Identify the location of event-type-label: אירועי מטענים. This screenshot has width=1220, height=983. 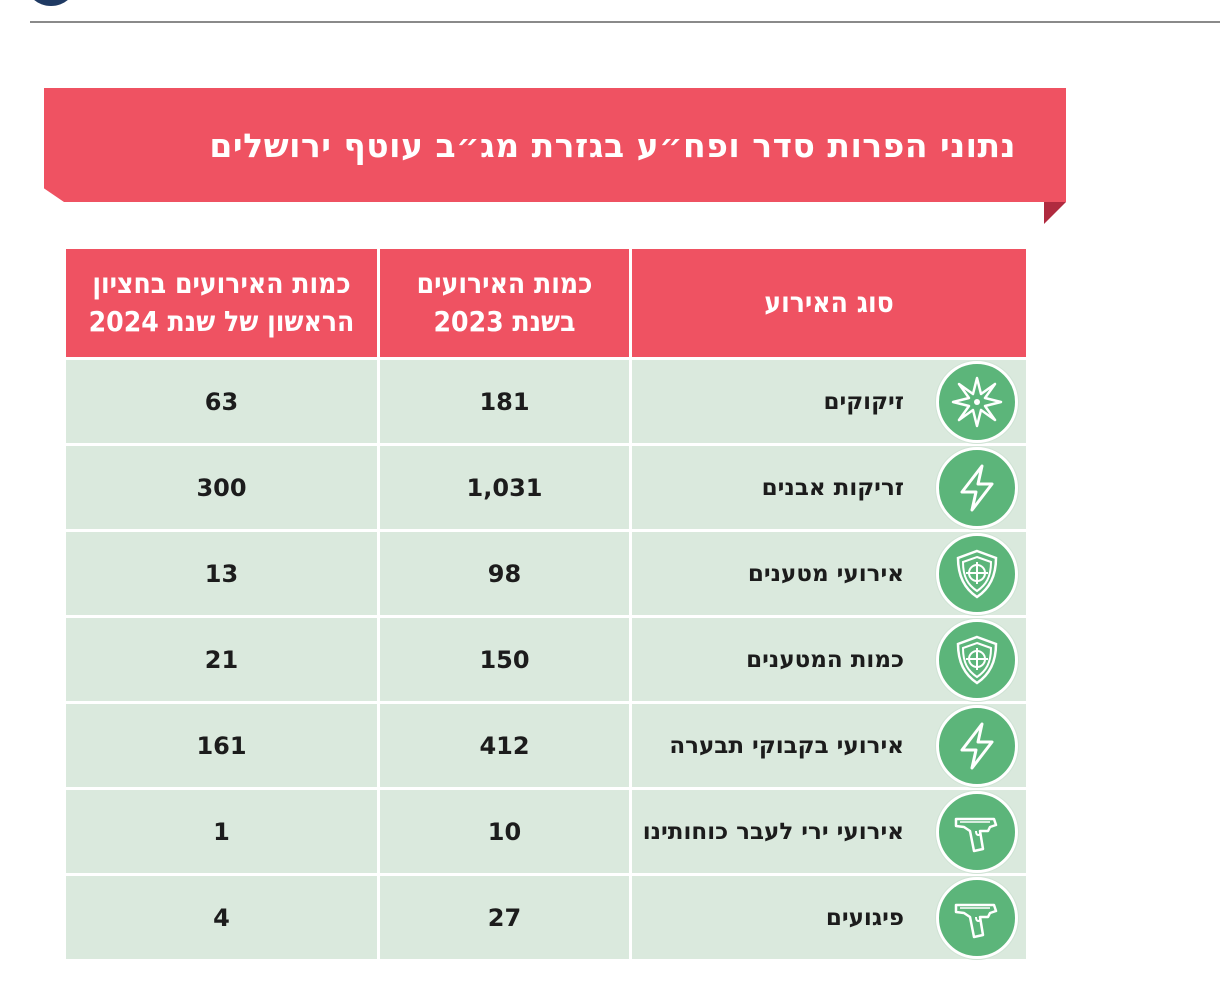
(825, 573).